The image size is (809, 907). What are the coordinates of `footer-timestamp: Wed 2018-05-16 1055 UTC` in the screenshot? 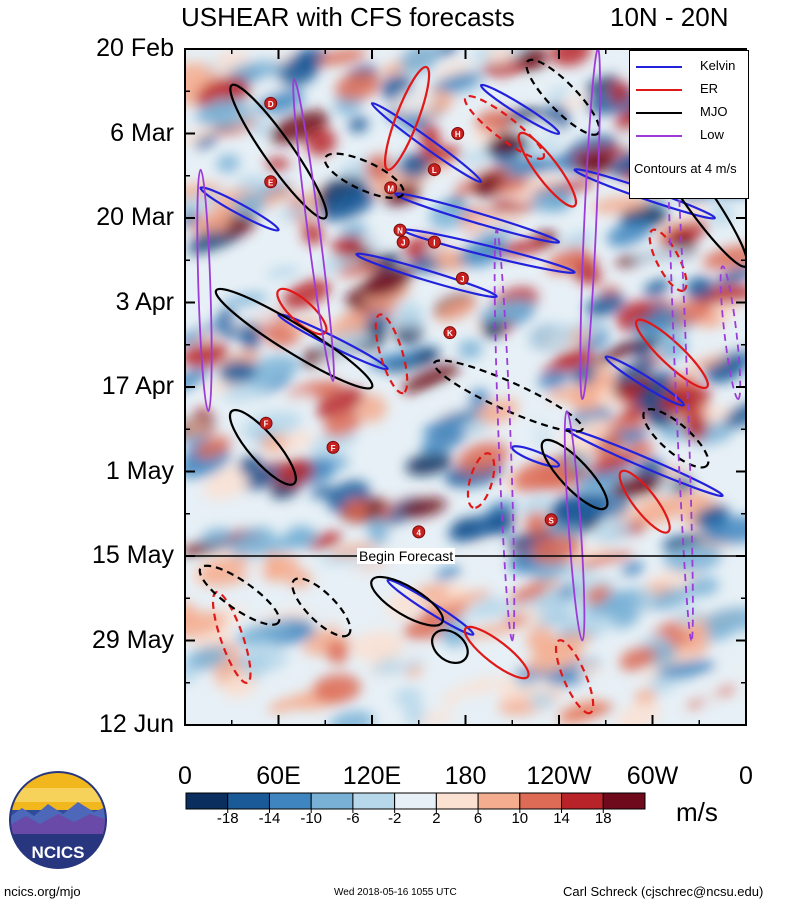 It's located at (395, 892).